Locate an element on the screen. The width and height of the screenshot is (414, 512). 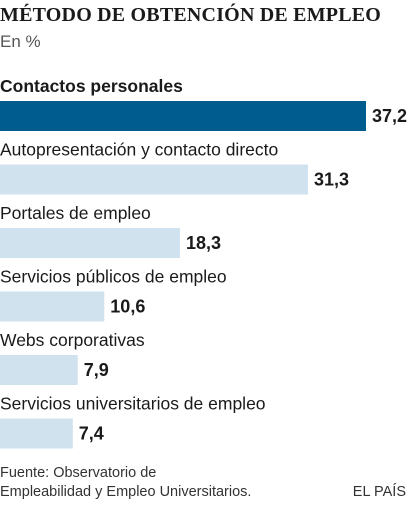
chart-title: MÉTODO DE OBTENCIÓN DE EMPLEO is located at coordinates (191, 15).